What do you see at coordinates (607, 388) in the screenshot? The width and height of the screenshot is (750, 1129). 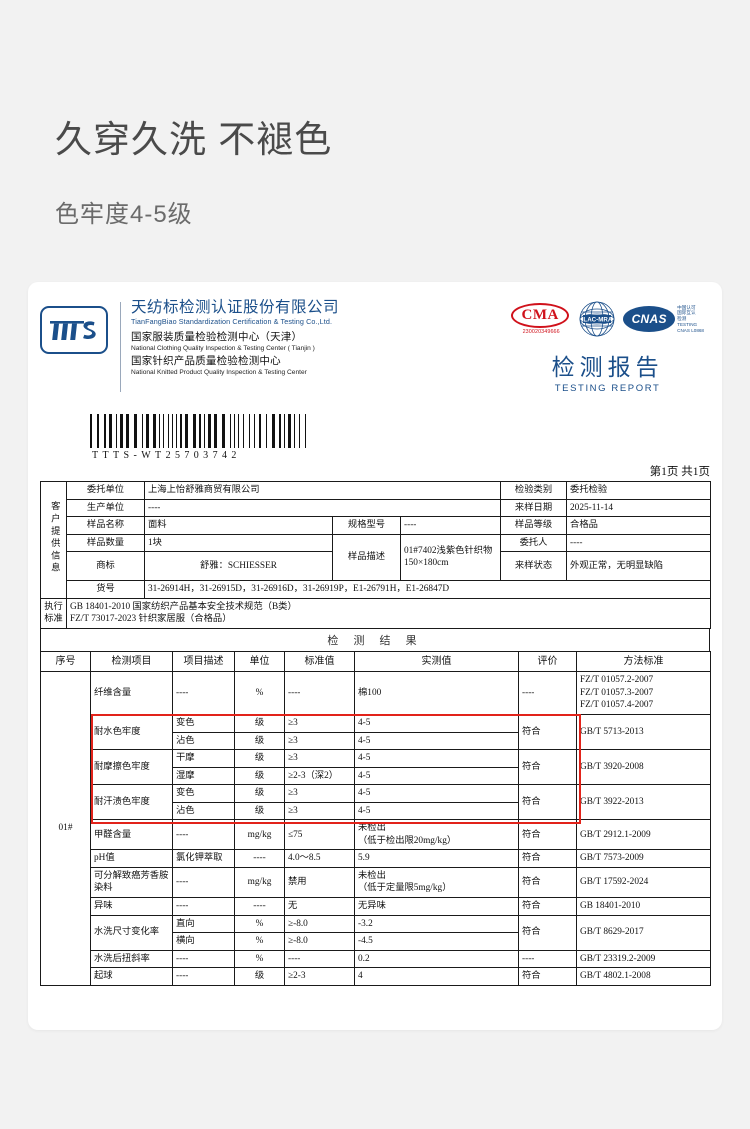 I see `report-title-en: TESTING REPORT` at bounding box center [607, 388].